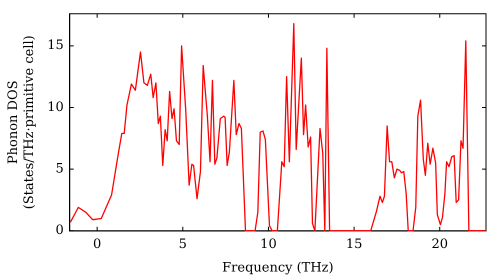 This screenshot has width=500, height=280. I want to click on x-tick-label: 15, so click(354, 244).